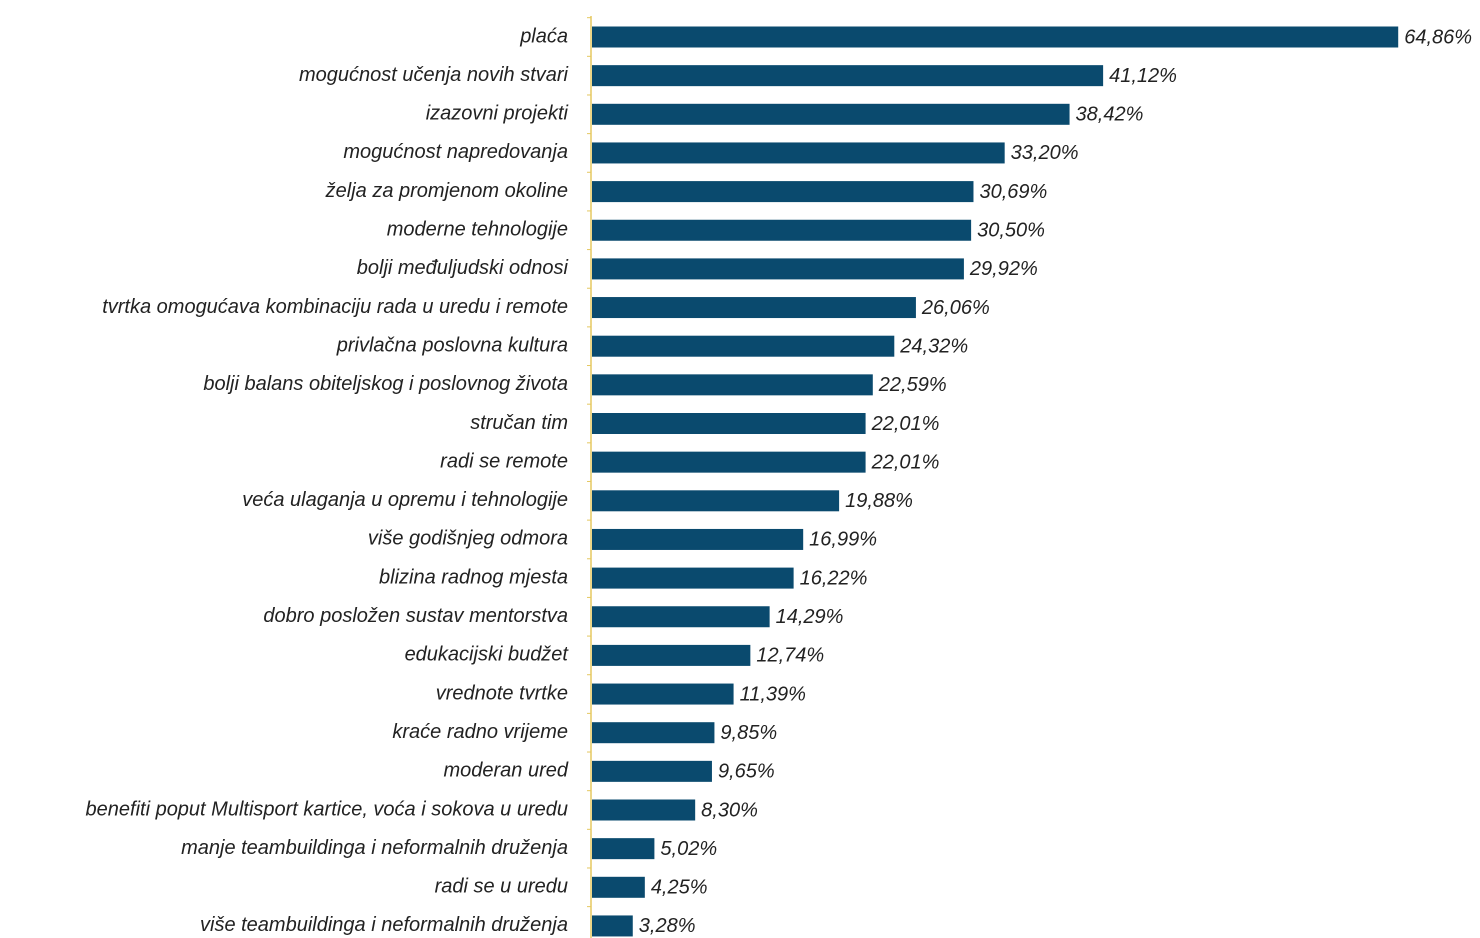 This screenshot has height=938, width=1480. I want to click on value-label: 9,65%, so click(746, 772).